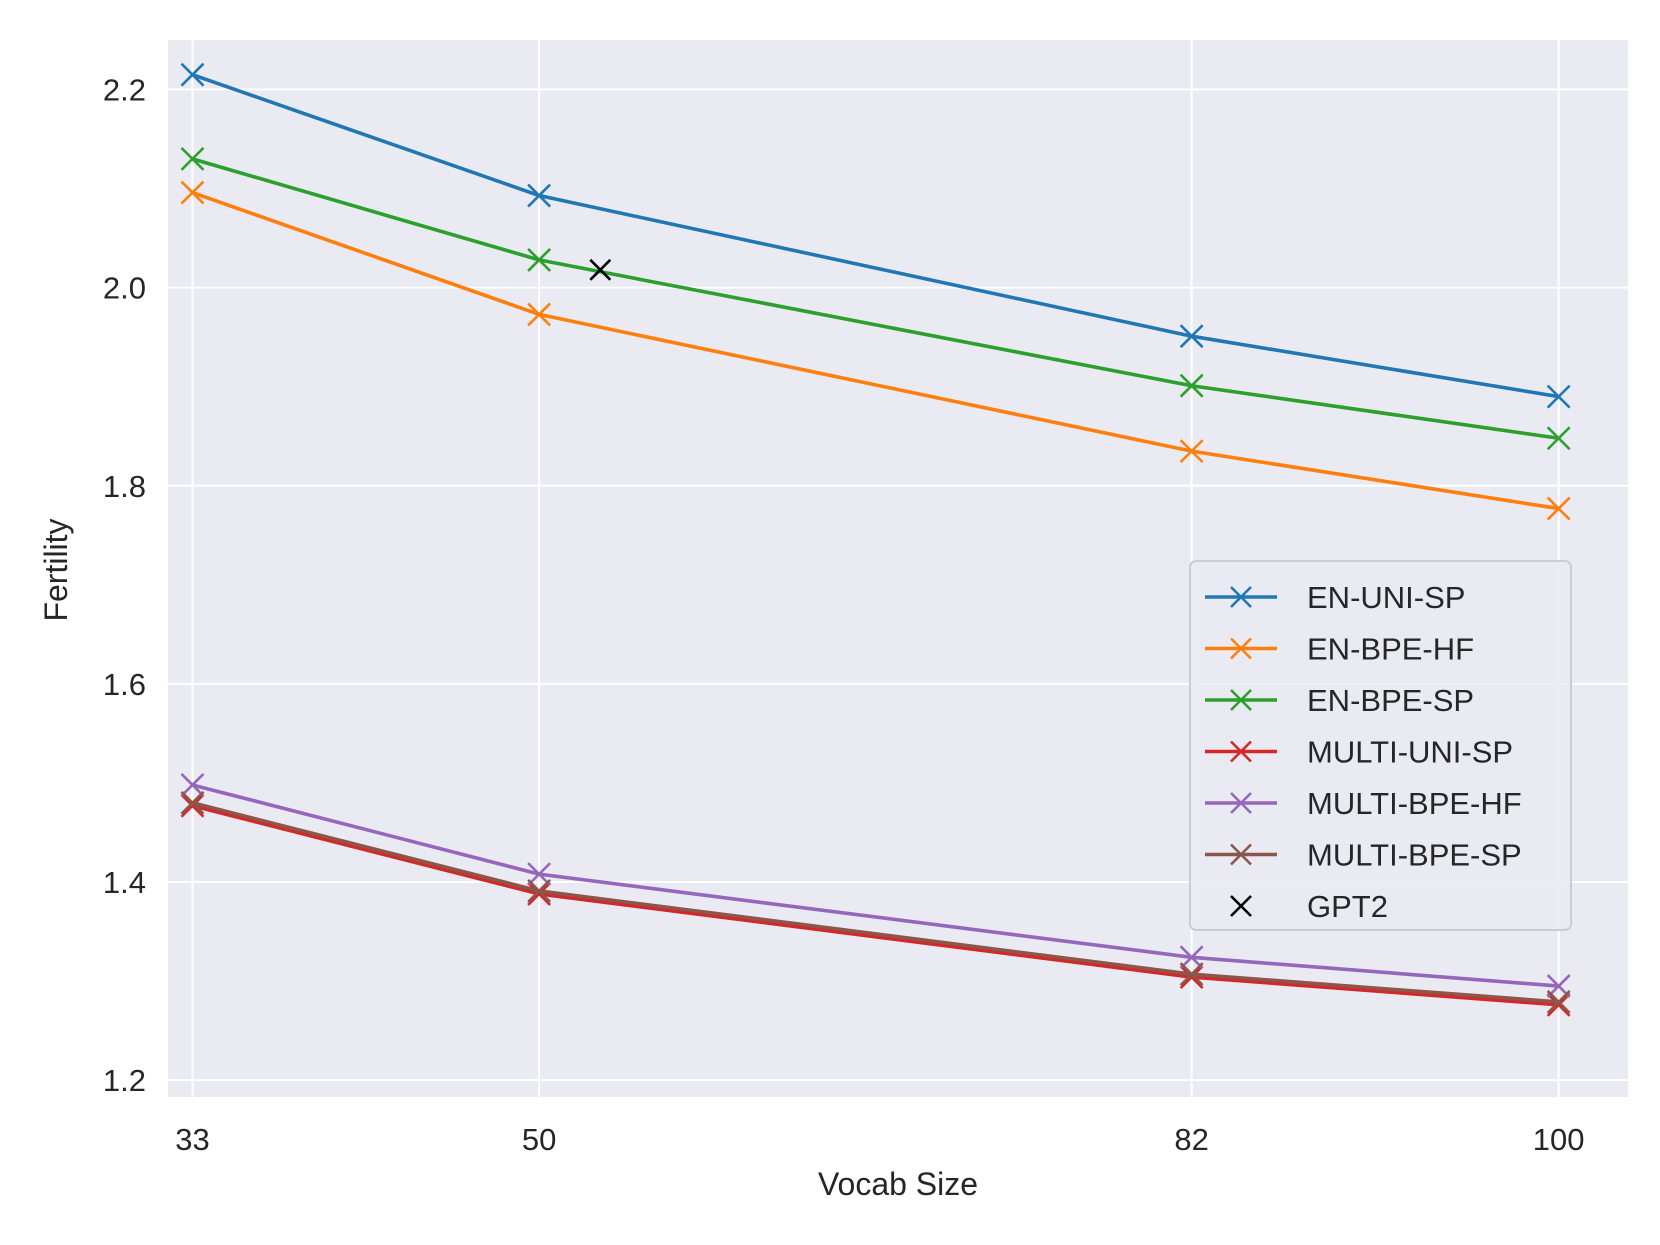 The height and width of the screenshot is (1245, 1660). Describe the element at coordinates (124, 1080) in the screenshot. I see `y-tick-label: 1.2` at that location.